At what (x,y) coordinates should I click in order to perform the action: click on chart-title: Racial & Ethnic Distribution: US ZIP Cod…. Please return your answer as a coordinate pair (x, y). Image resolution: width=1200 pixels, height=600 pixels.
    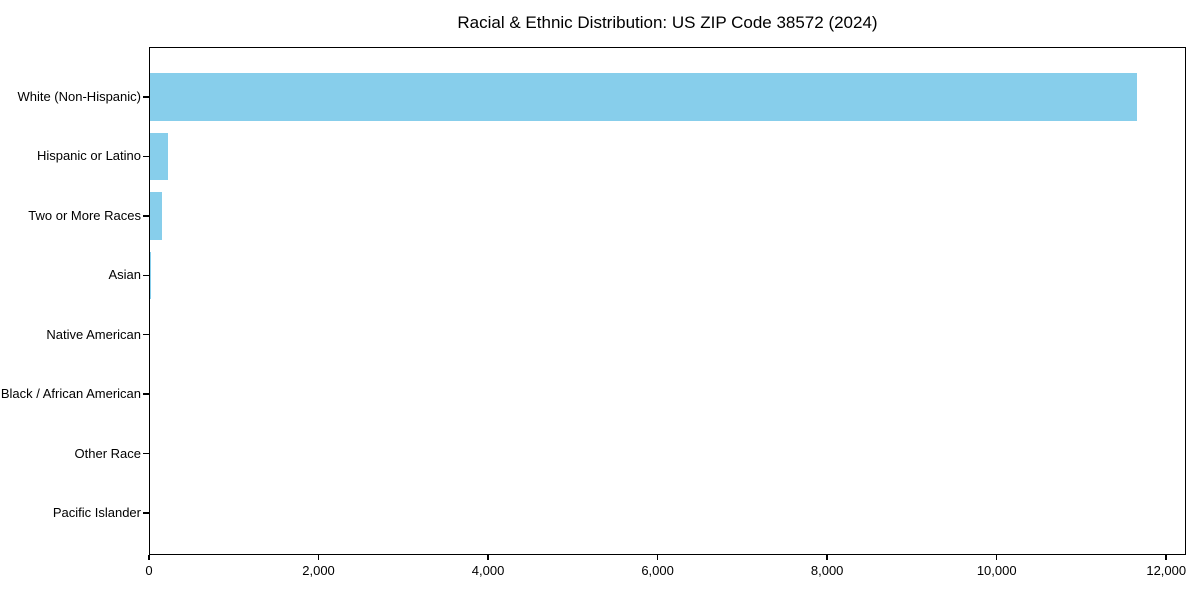
    Looking at the image, I should click on (667, 22).